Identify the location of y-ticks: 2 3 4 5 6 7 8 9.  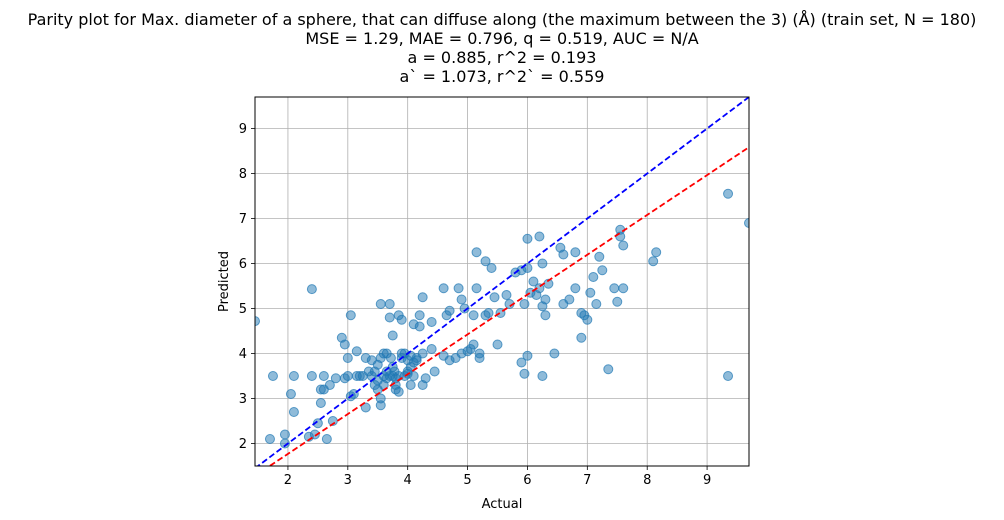
(247, 287).